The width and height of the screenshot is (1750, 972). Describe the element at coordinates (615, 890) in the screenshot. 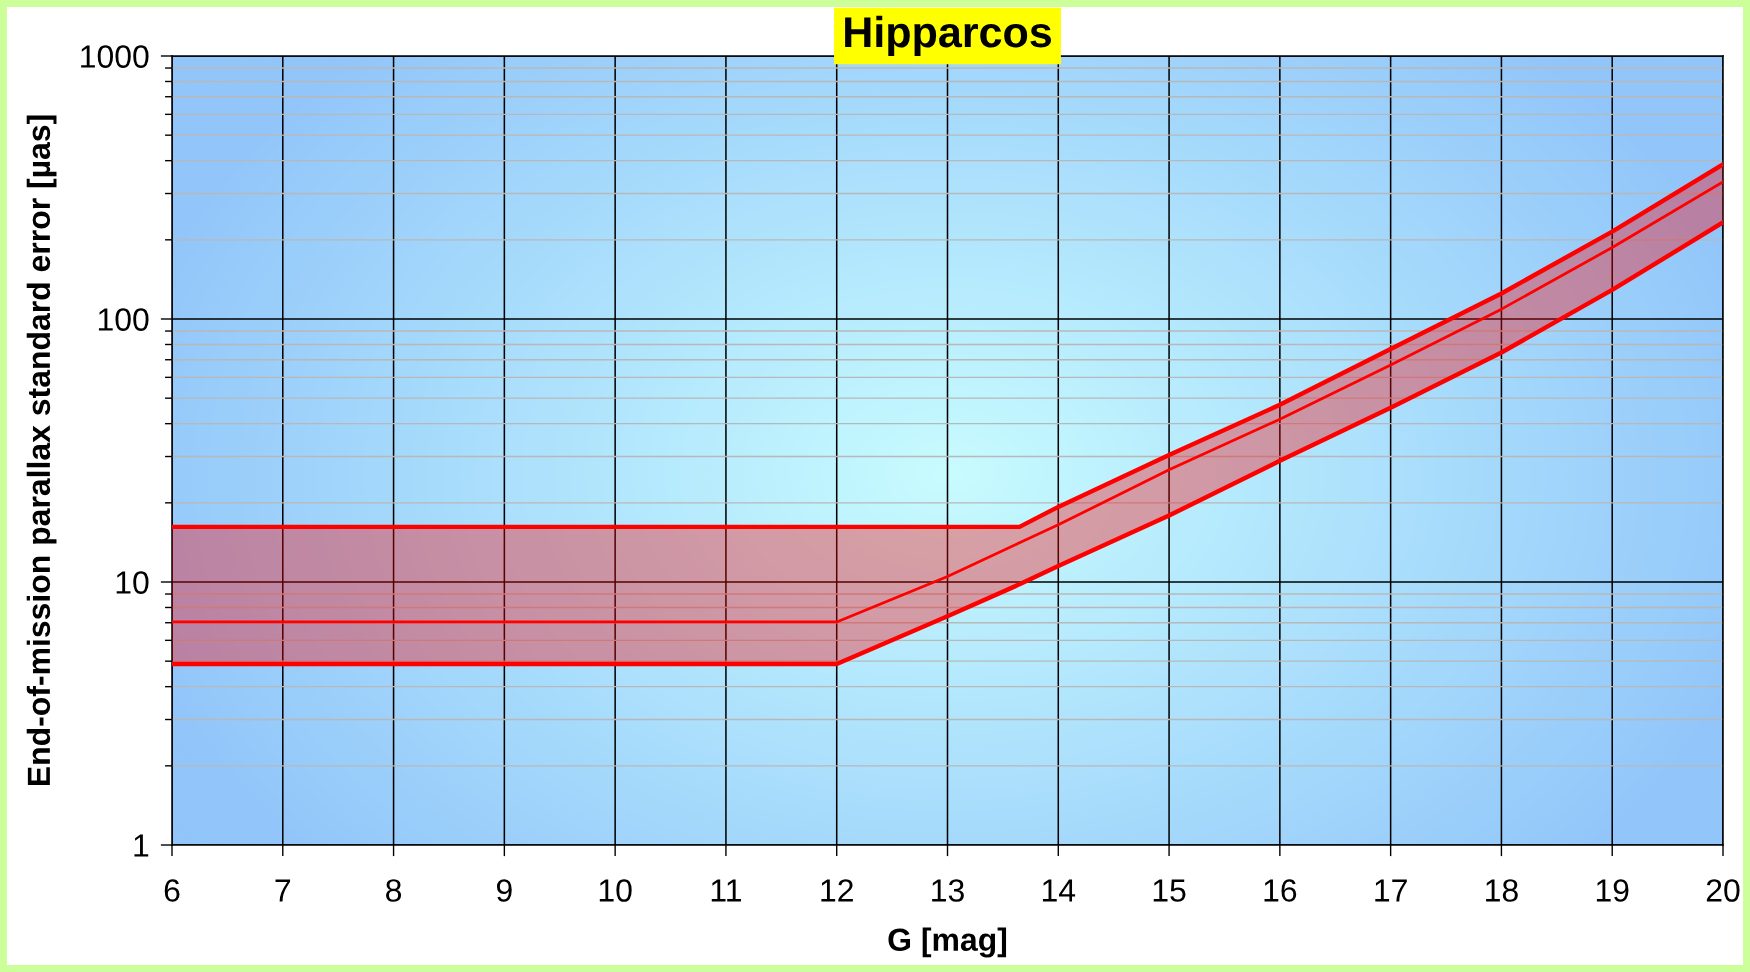

I see `x-tick-label: 10` at that location.